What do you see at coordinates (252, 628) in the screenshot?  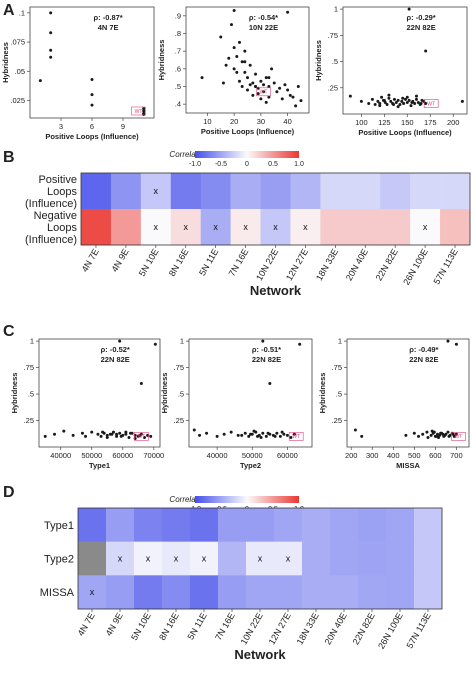 I see `column-label: 10N 22E` at bounding box center [252, 628].